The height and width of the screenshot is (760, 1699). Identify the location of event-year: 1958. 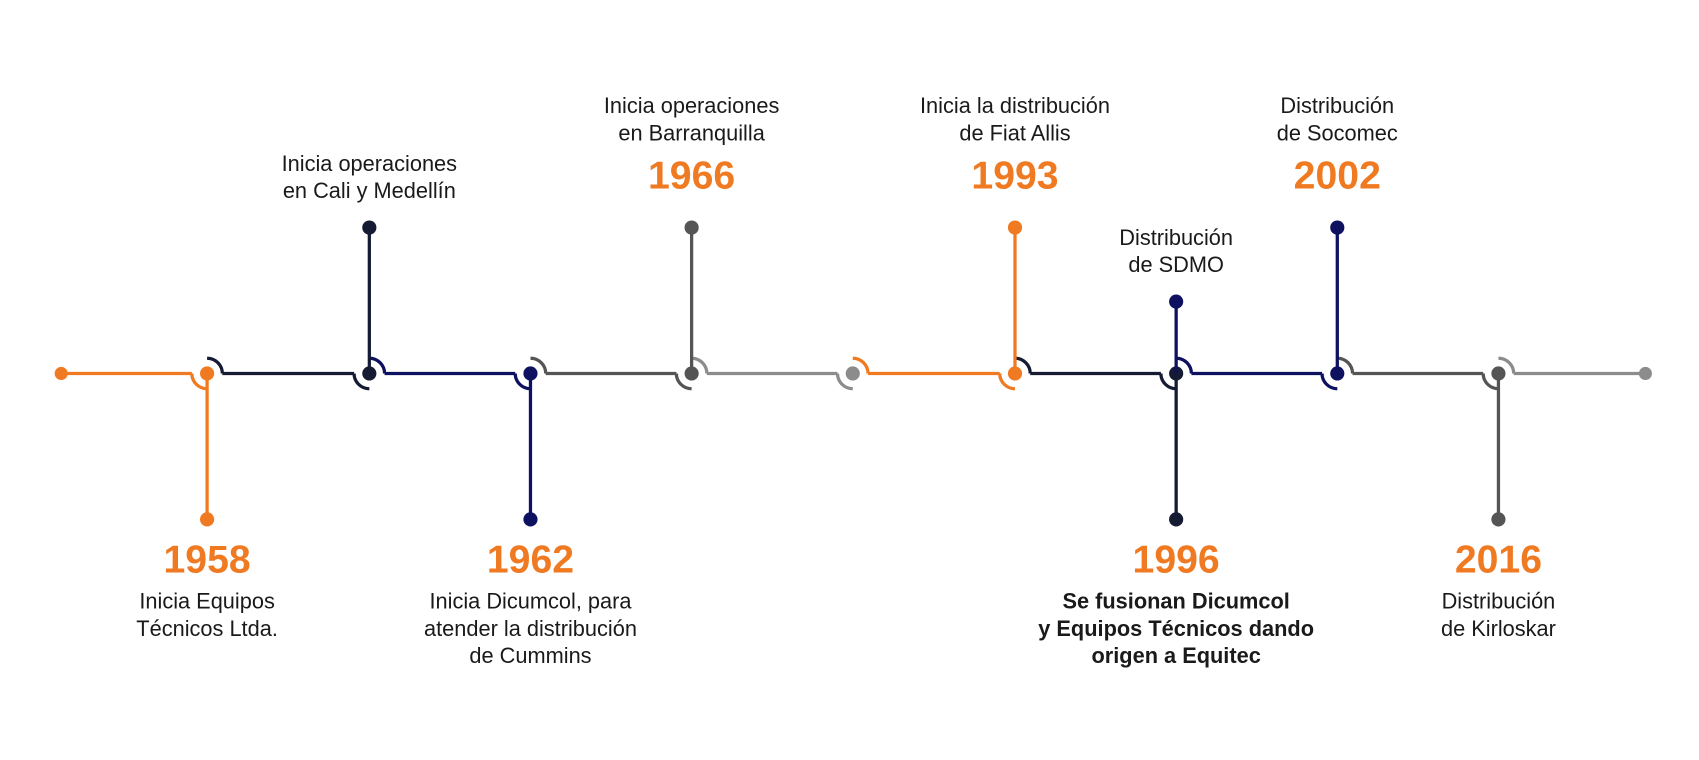
(206, 560).